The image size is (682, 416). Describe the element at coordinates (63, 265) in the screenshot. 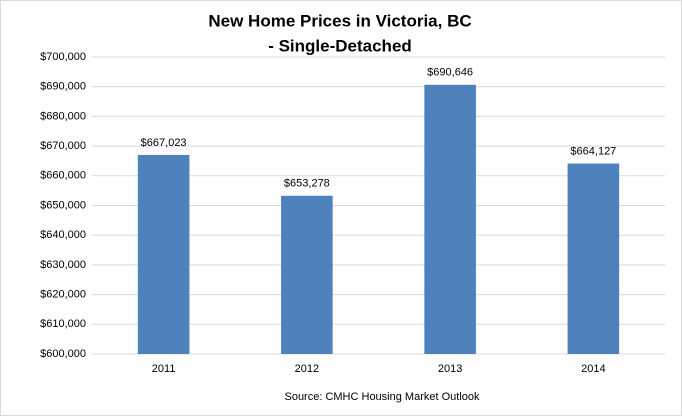

I see `y-tick-label: $630,000` at that location.